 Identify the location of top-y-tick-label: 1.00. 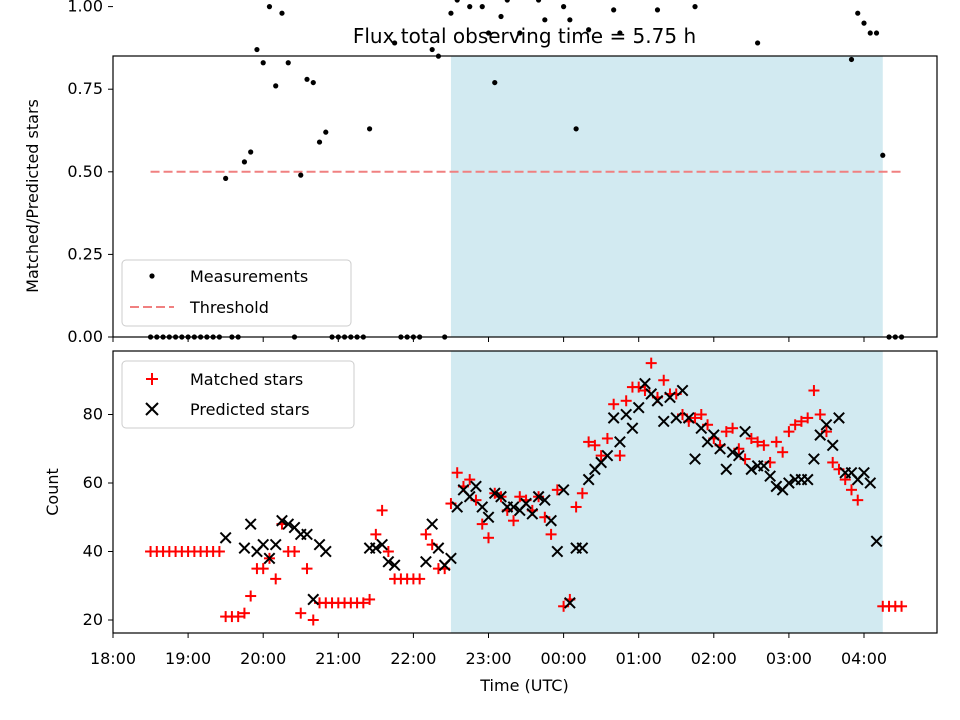
(85, 8).